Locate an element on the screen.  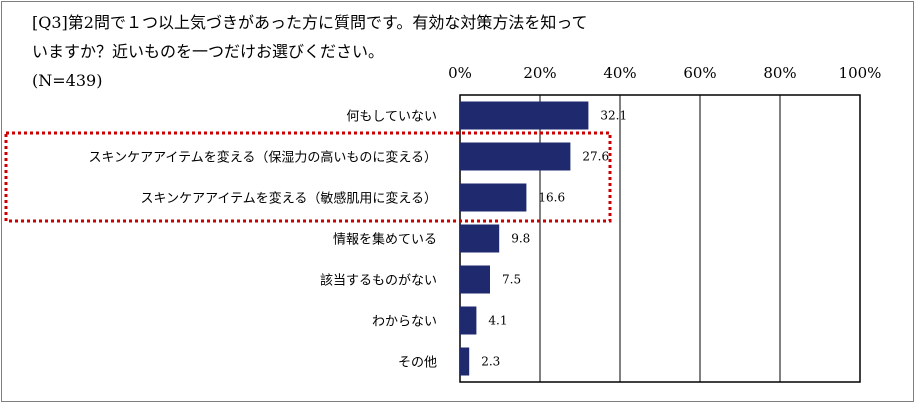
category-label-4: 該当するものがない is located at coordinates (378, 281).